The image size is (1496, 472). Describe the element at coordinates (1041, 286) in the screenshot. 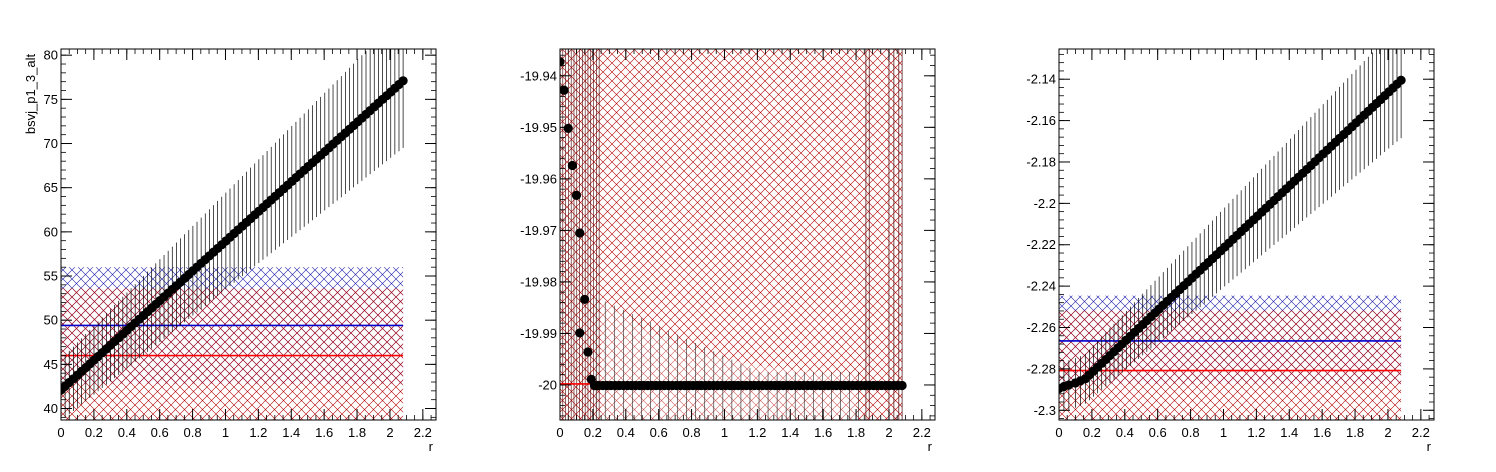

I see `y-tick-label: -2.24` at that location.